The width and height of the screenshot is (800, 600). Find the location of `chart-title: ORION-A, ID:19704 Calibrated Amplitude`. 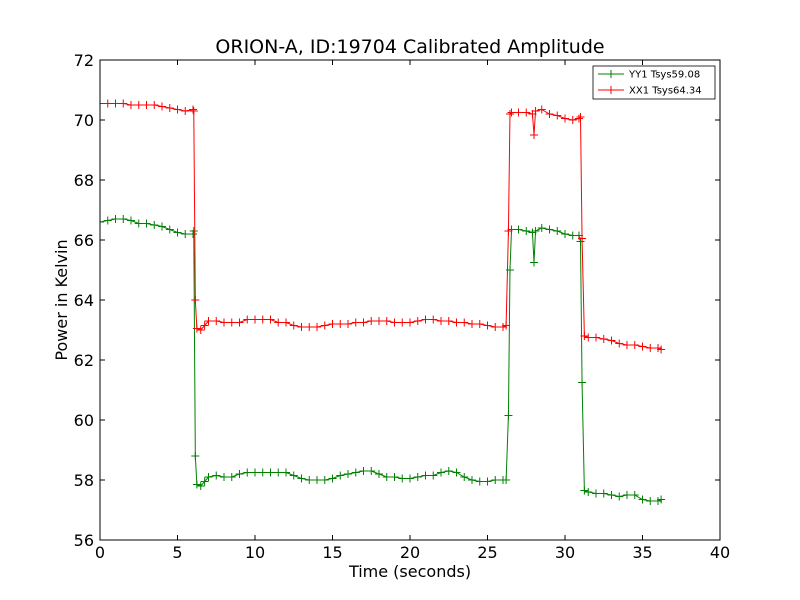

chart-title: ORION-A, ID:19704 Calibrated Amplitude is located at coordinates (409, 47).